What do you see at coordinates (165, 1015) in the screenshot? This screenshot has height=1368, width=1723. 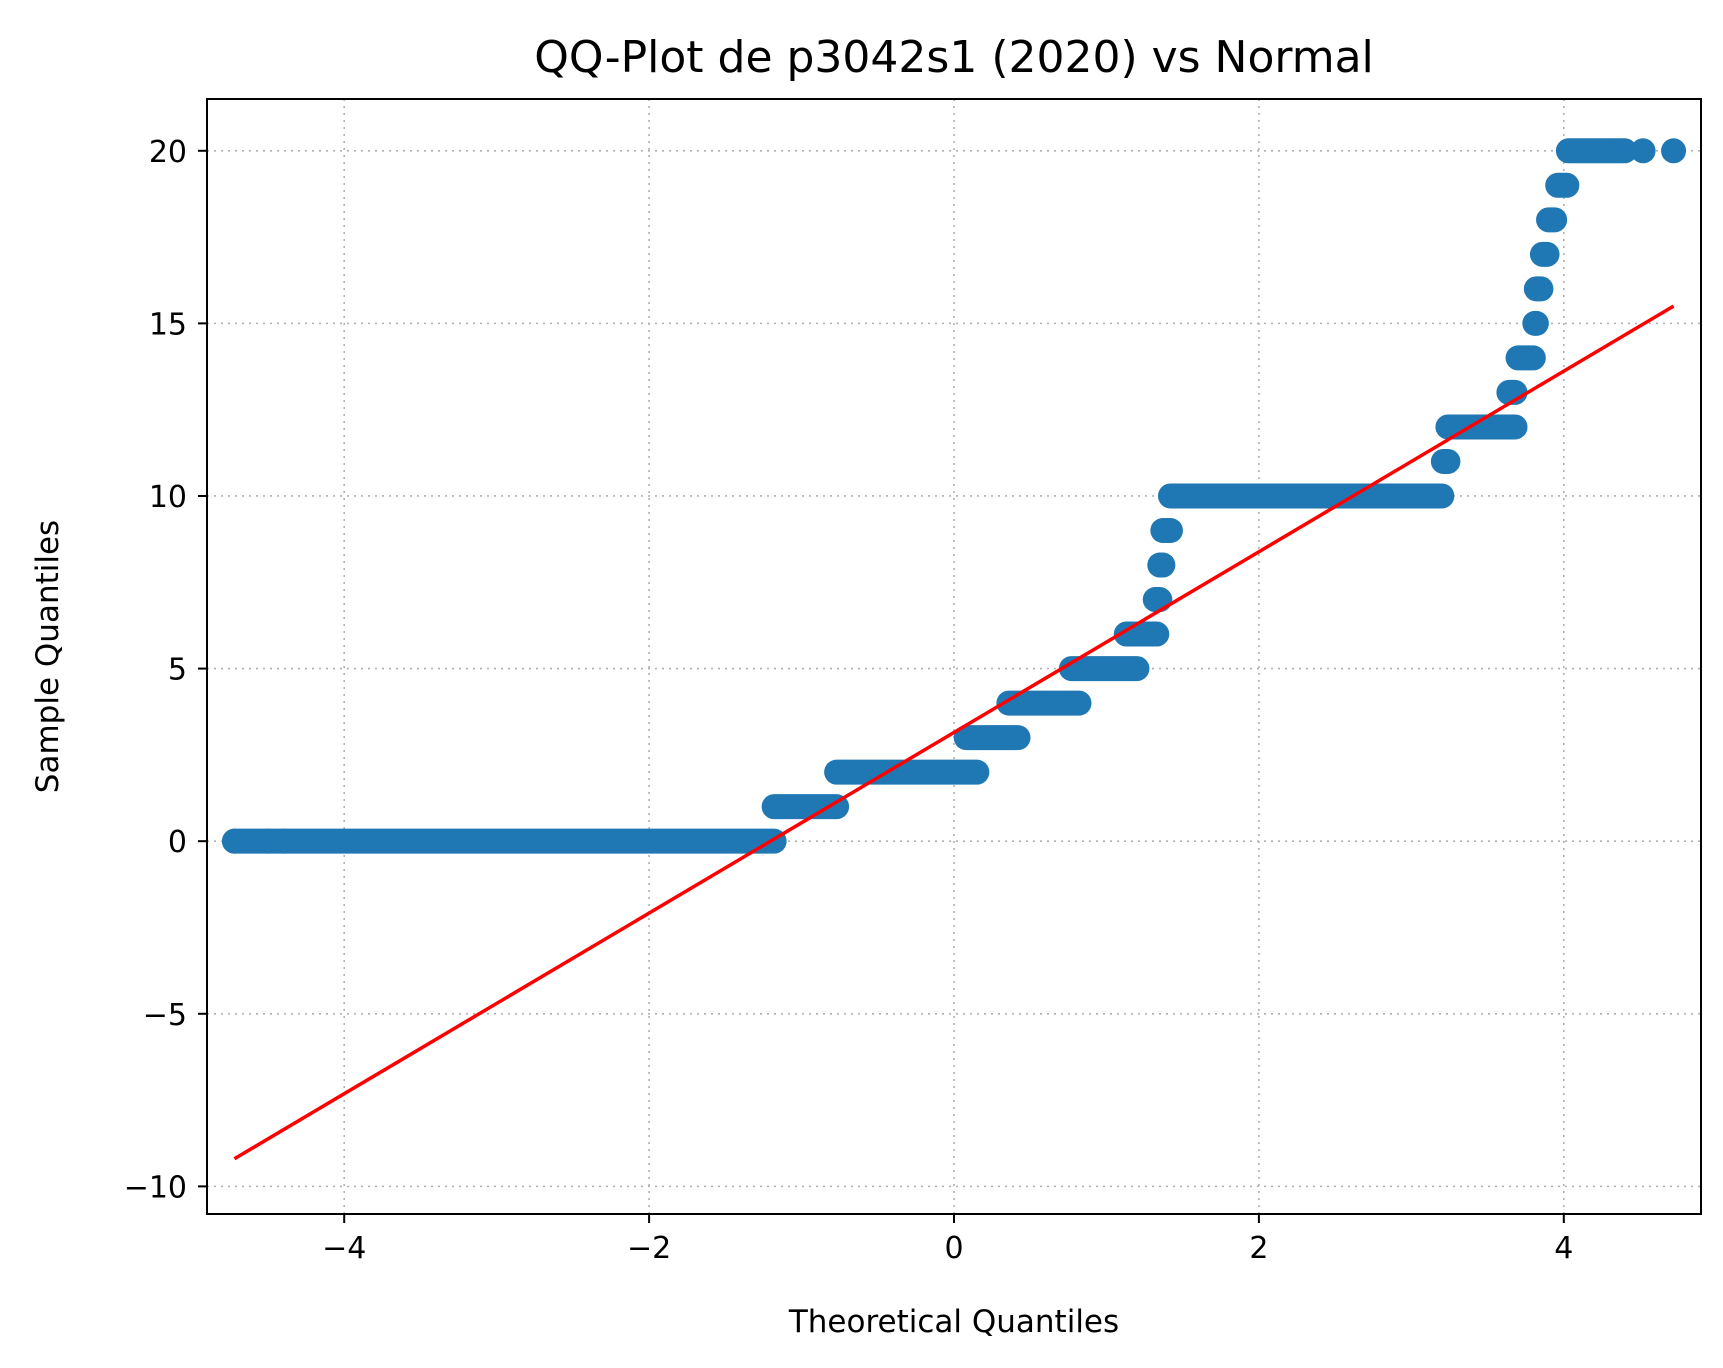 I see `y-tick-label: −5` at bounding box center [165, 1015].